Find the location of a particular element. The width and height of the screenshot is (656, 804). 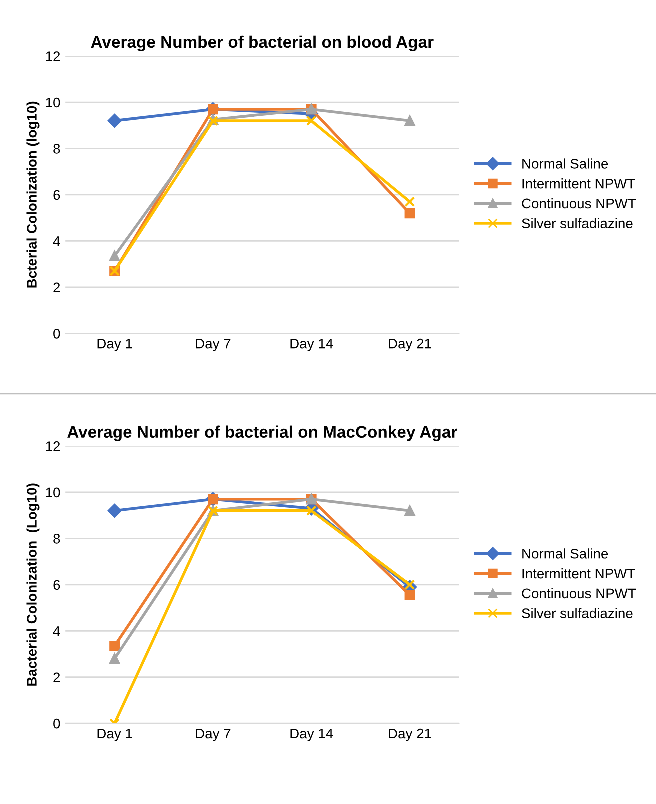

chart-title: Average Number of bacterial on MacConkey Agar is located at coordinates (263, 434).